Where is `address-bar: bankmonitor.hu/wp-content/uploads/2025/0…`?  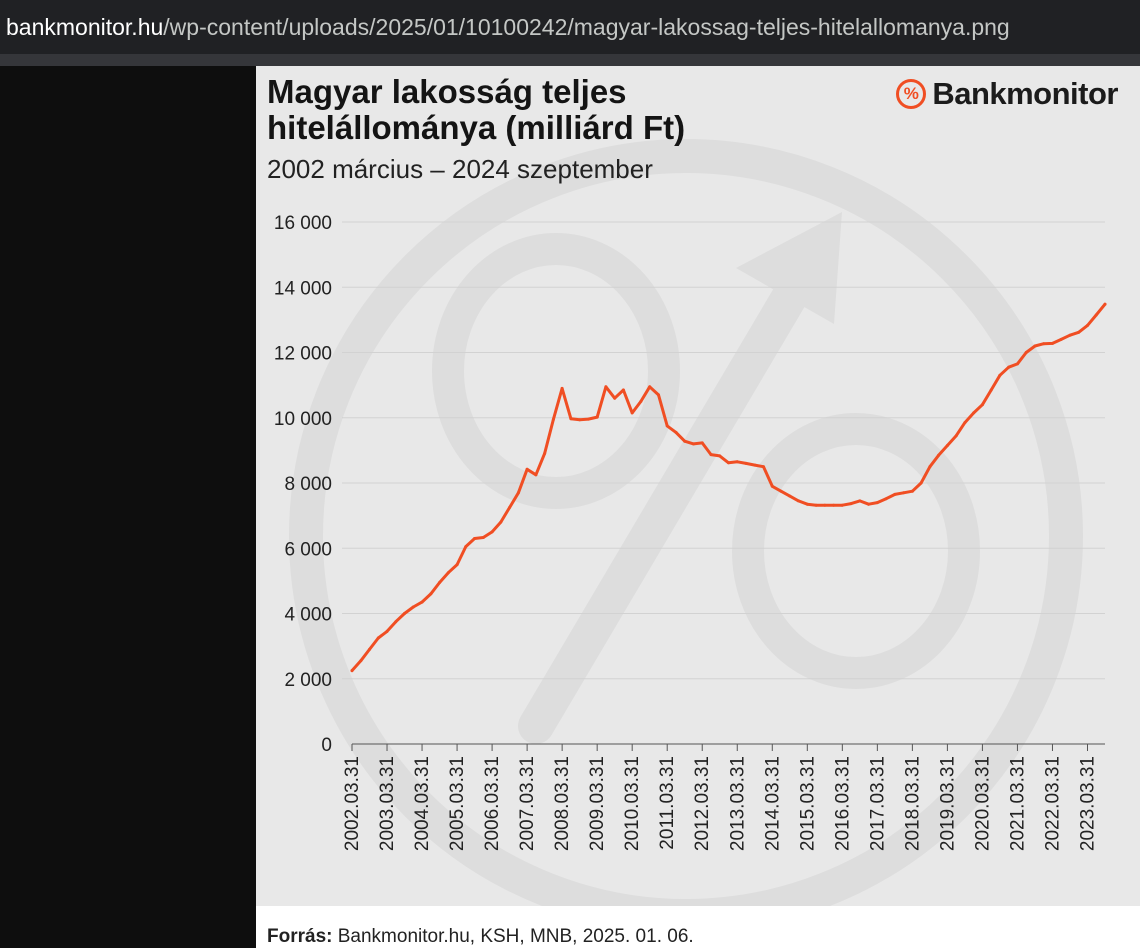 address-bar: bankmonitor.hu/wp-content/uploads/2025/0… is located at coordinates (570, 27).